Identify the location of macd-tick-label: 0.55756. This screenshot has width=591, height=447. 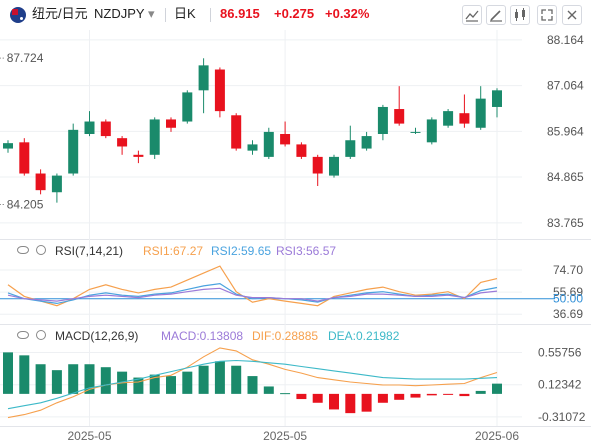
(560, 353).